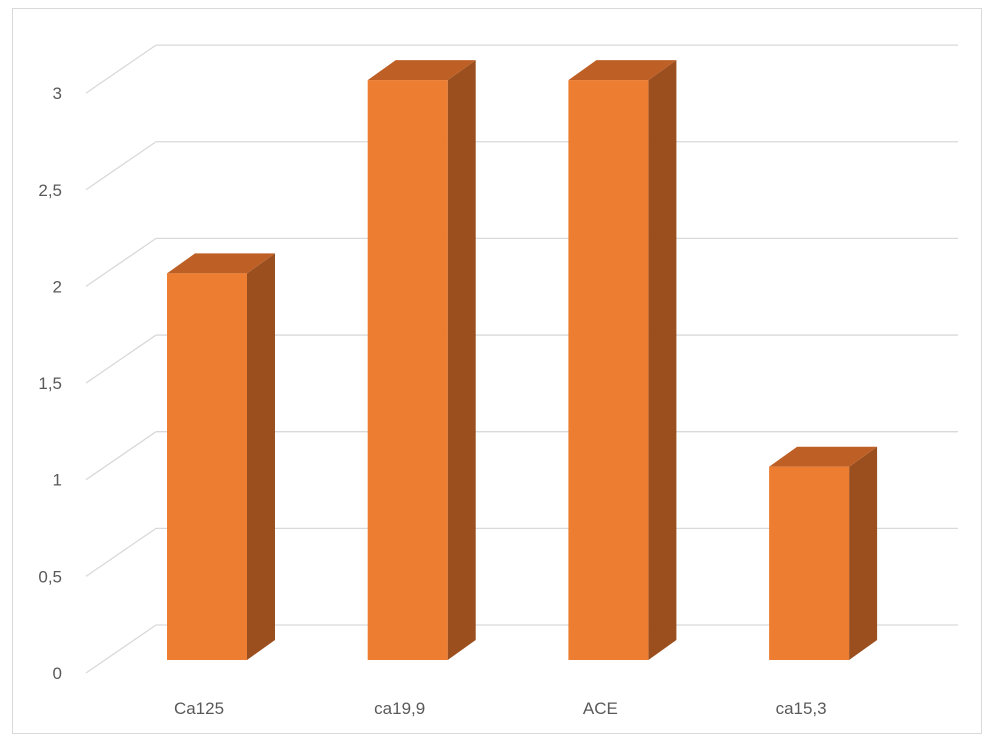 This screenshot has height=738, width=984. What do you see at coordinates (500, 708) in the screenshot?
I see `x-axis-category-labels: Ca125 ca19,9 ACE ca15,3` at bounding box center [500, 708].